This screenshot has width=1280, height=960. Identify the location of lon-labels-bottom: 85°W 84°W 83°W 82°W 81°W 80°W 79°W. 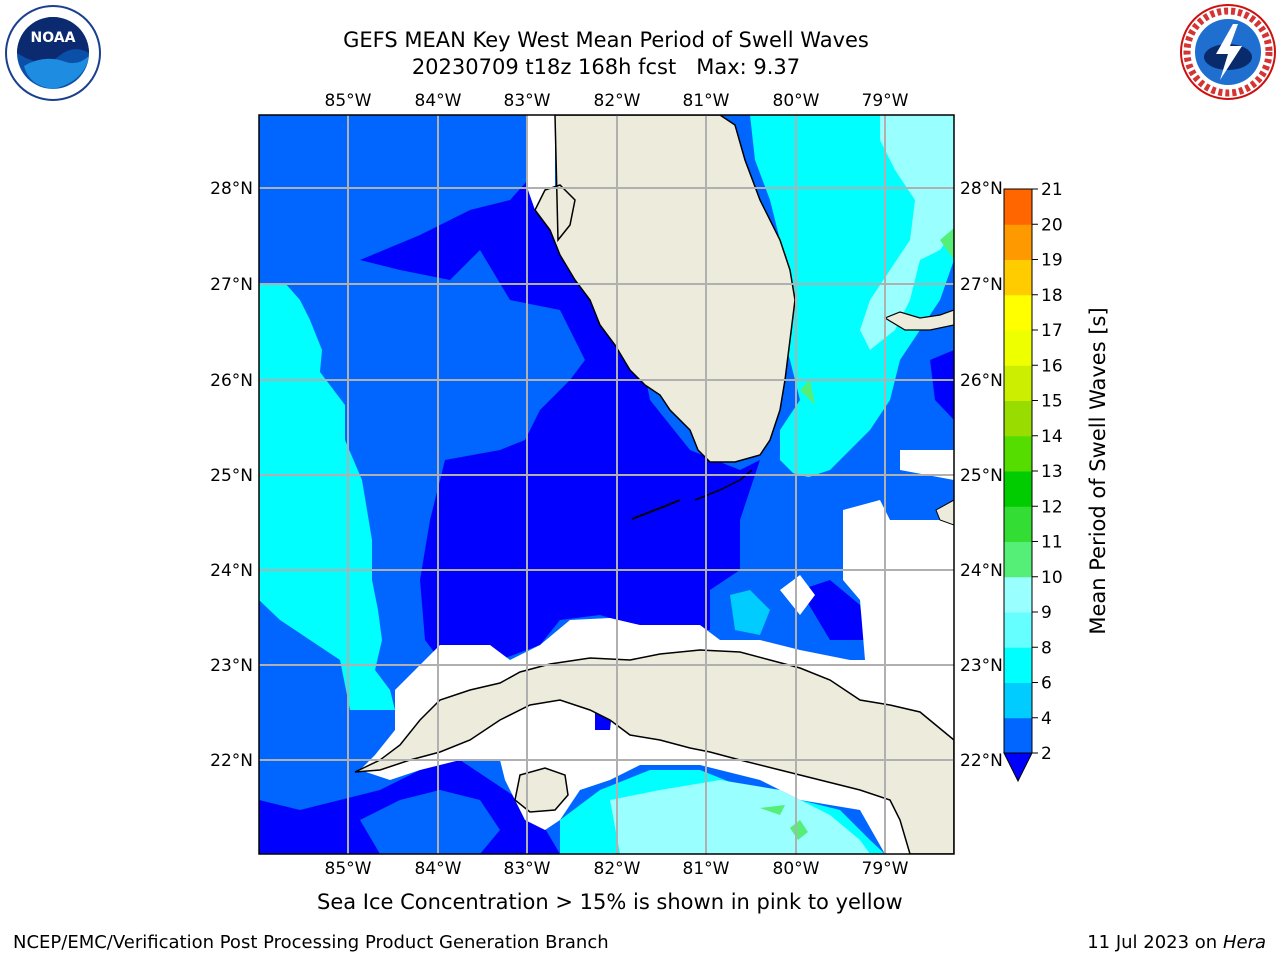
(617, 869).